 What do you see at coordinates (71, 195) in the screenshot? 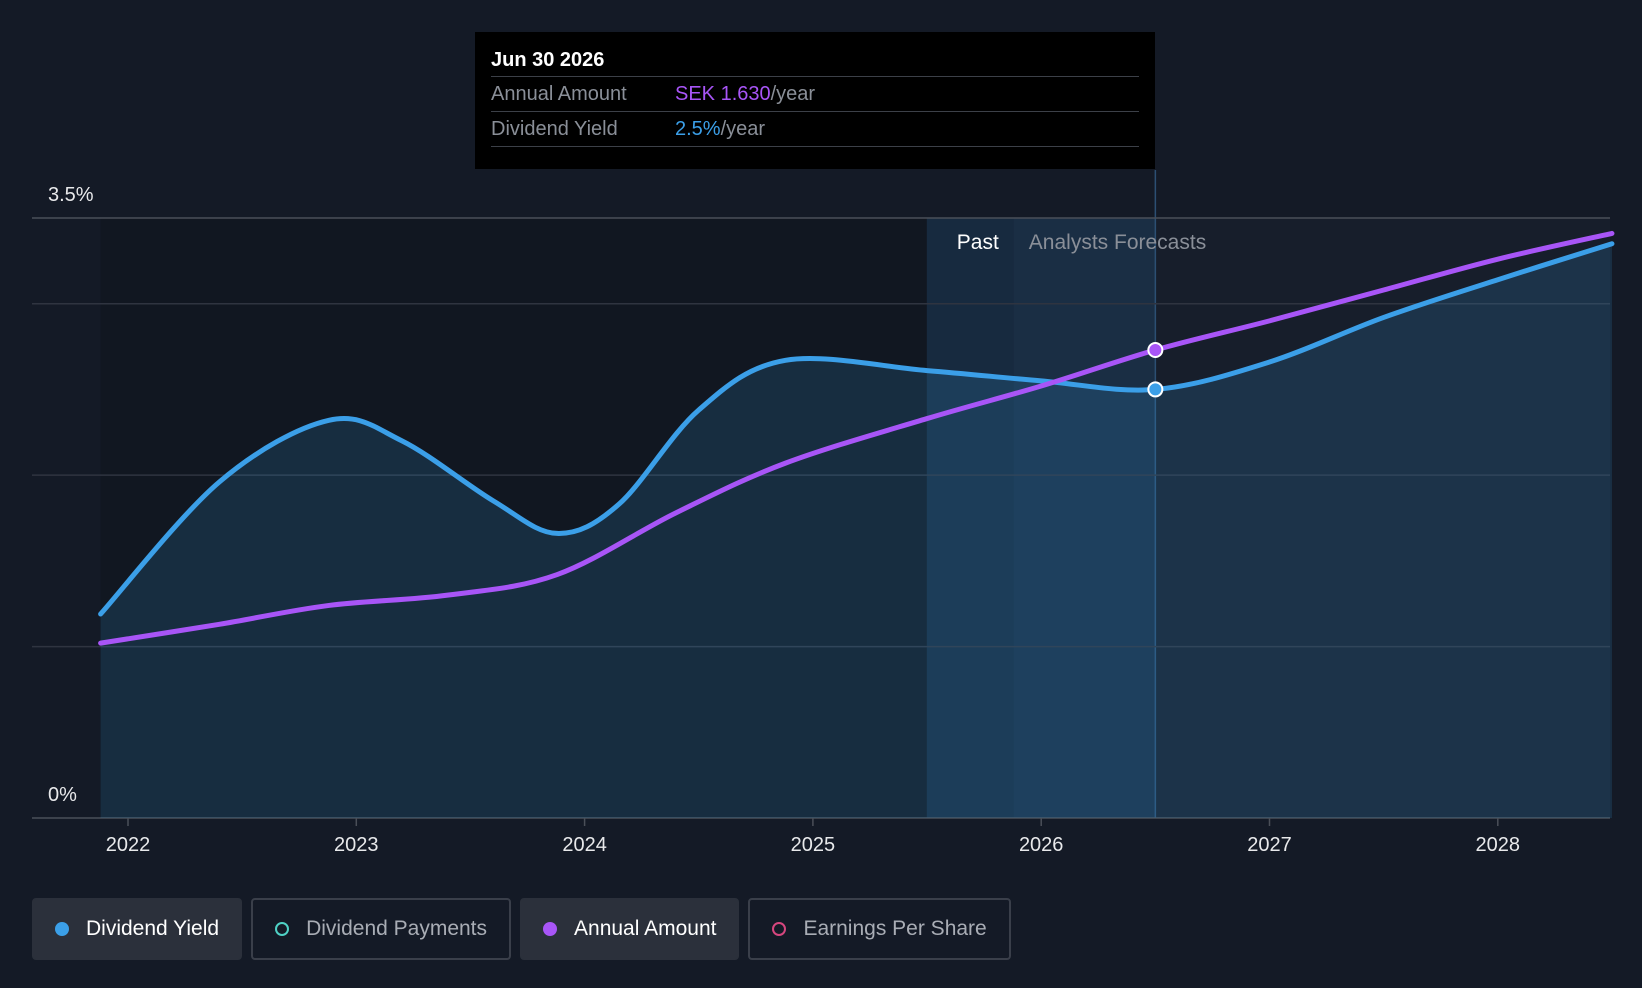
I see `y-tick-label: 3.5%` at bounding box center [71, 195].